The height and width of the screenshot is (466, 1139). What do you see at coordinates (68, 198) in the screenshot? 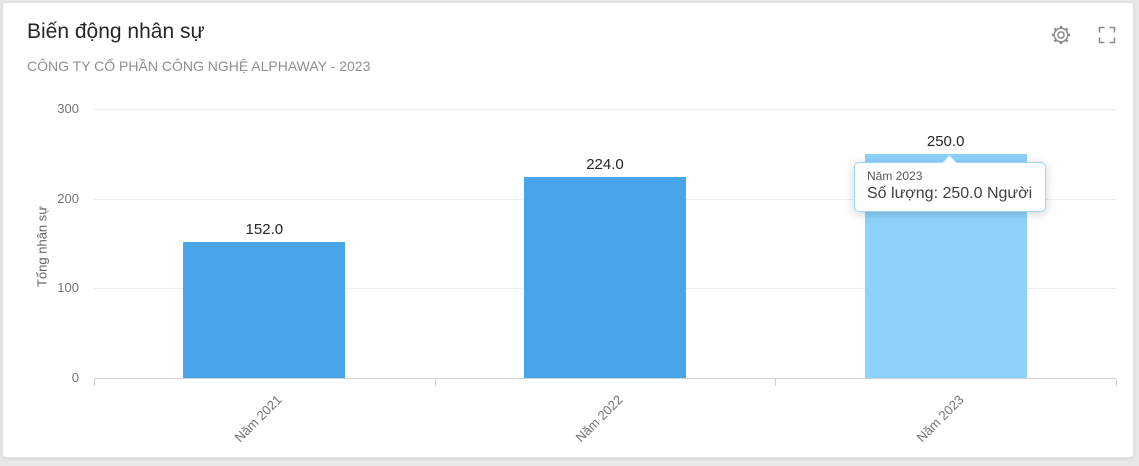
I see `y-axis-tick-label: 200` at bounding box center [68, 198].